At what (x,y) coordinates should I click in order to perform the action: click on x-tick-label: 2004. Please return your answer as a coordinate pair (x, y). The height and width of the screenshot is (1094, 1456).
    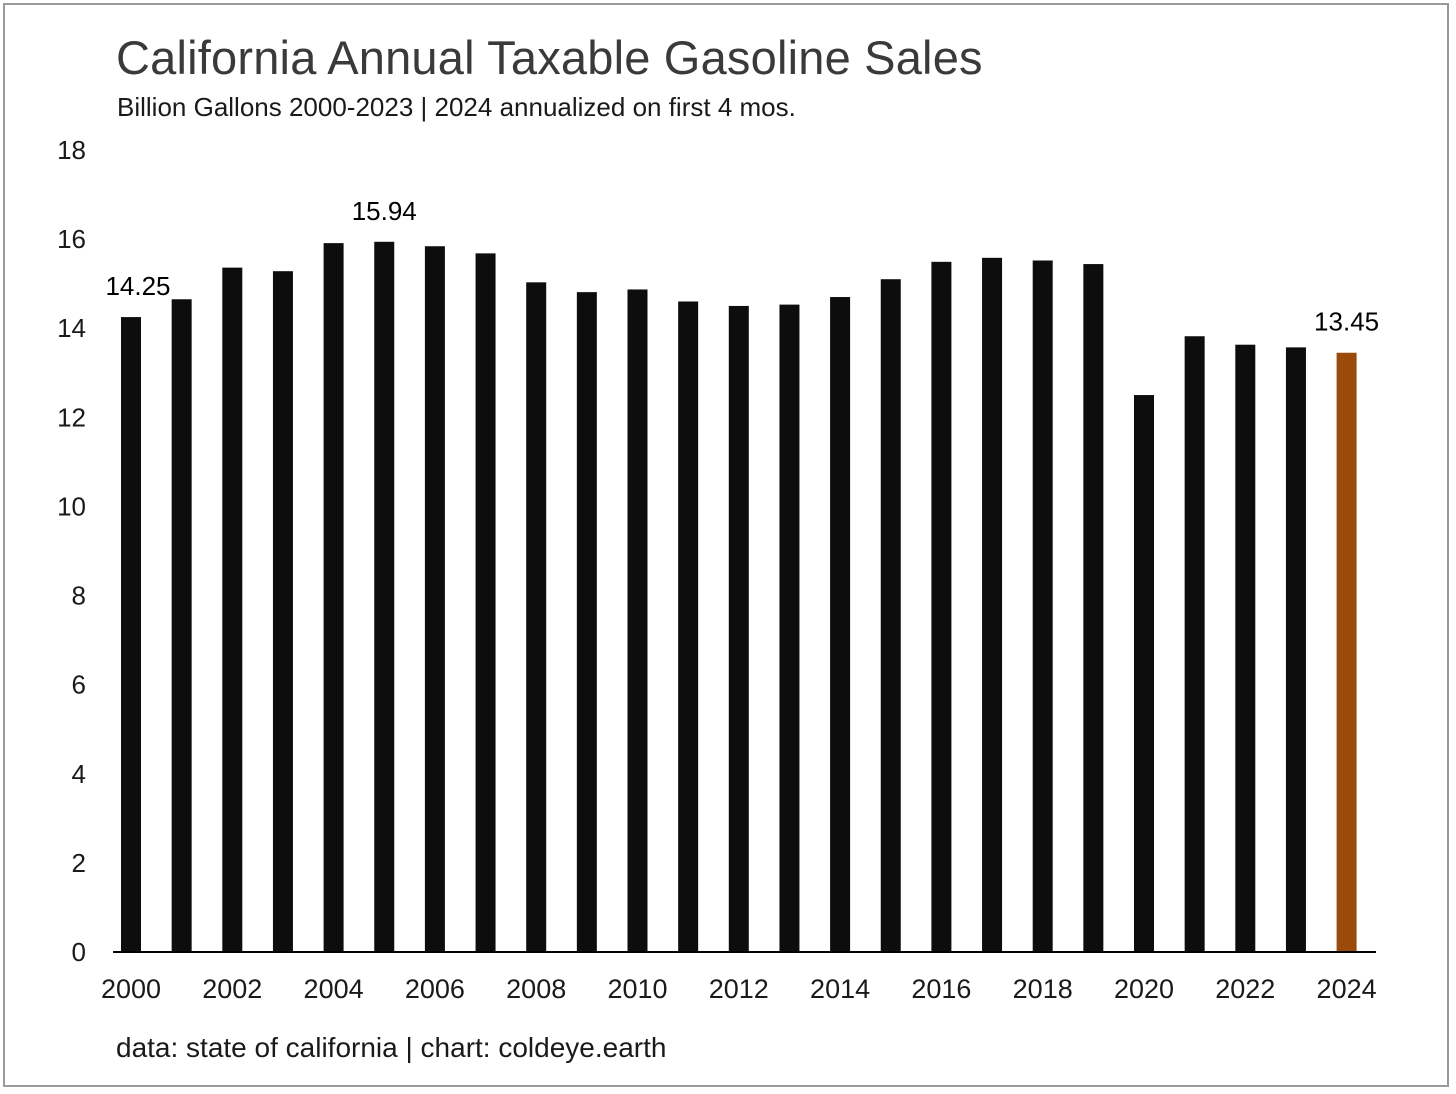
    Looking at the image, I should click on (334, 989).